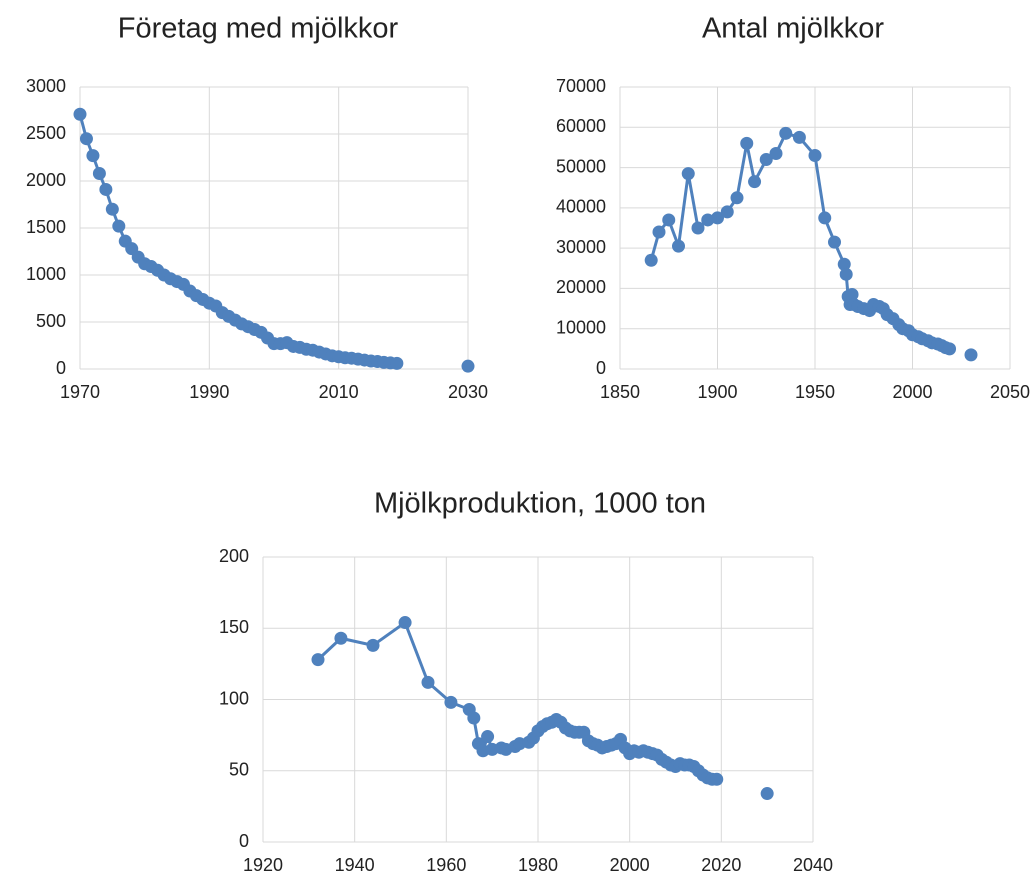  What do you see at coordinates (234, 698) in the screenshot?
I see `y-tick-label: 100` at bounding box center [234, 698].